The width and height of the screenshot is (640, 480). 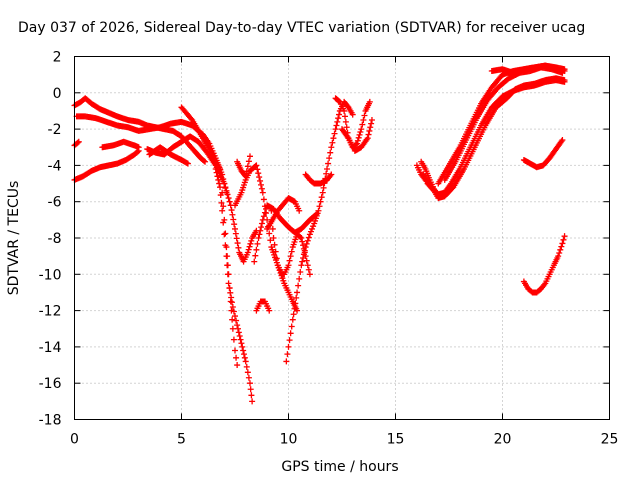 I want to click on y-tick-label: -2, so click(x=55, y=130).